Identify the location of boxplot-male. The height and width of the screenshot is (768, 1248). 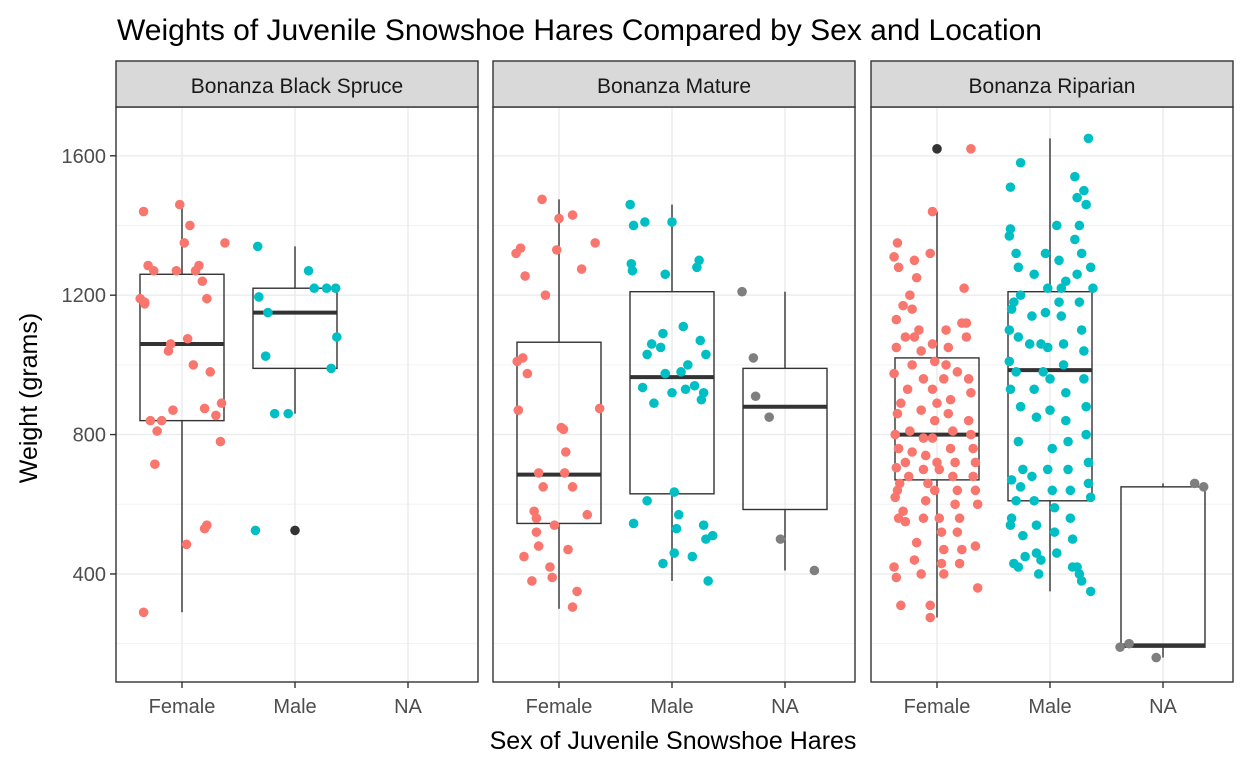
(672, 392).